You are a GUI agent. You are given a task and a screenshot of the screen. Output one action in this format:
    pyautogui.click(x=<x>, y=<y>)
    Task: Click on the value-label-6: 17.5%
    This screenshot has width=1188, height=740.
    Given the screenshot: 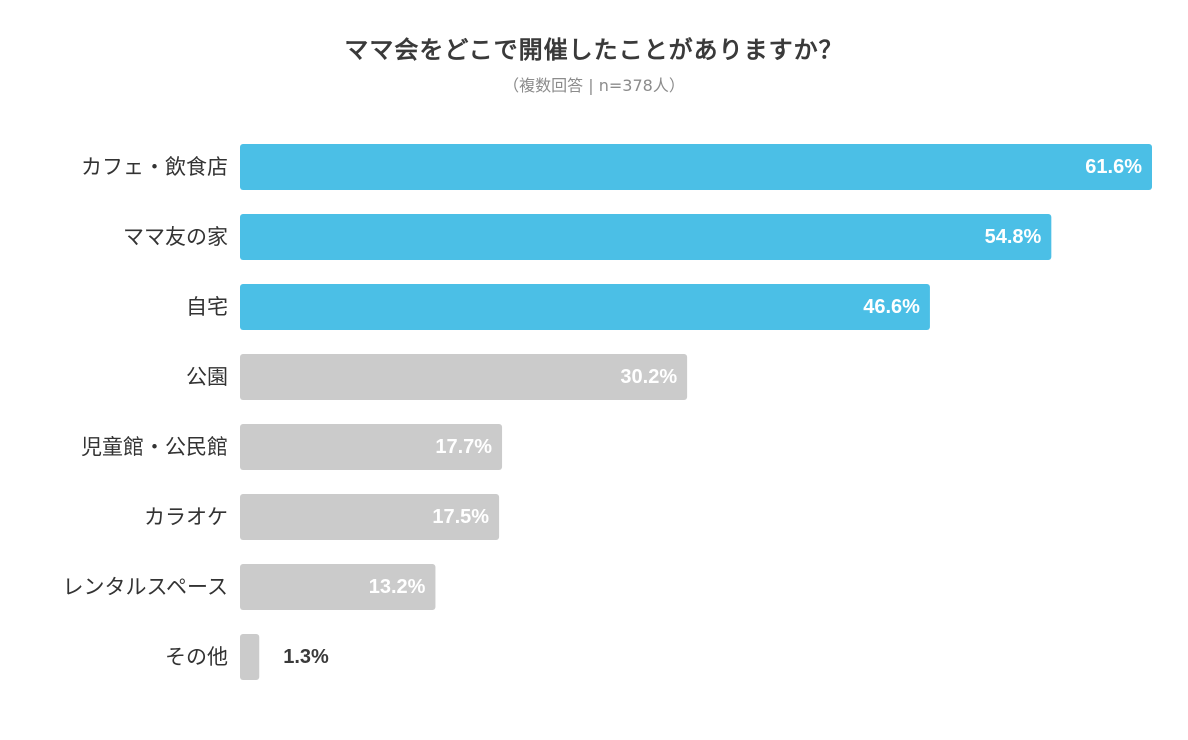 What is the action you would take?
    pyautogui.click(x=460, y=517)
    